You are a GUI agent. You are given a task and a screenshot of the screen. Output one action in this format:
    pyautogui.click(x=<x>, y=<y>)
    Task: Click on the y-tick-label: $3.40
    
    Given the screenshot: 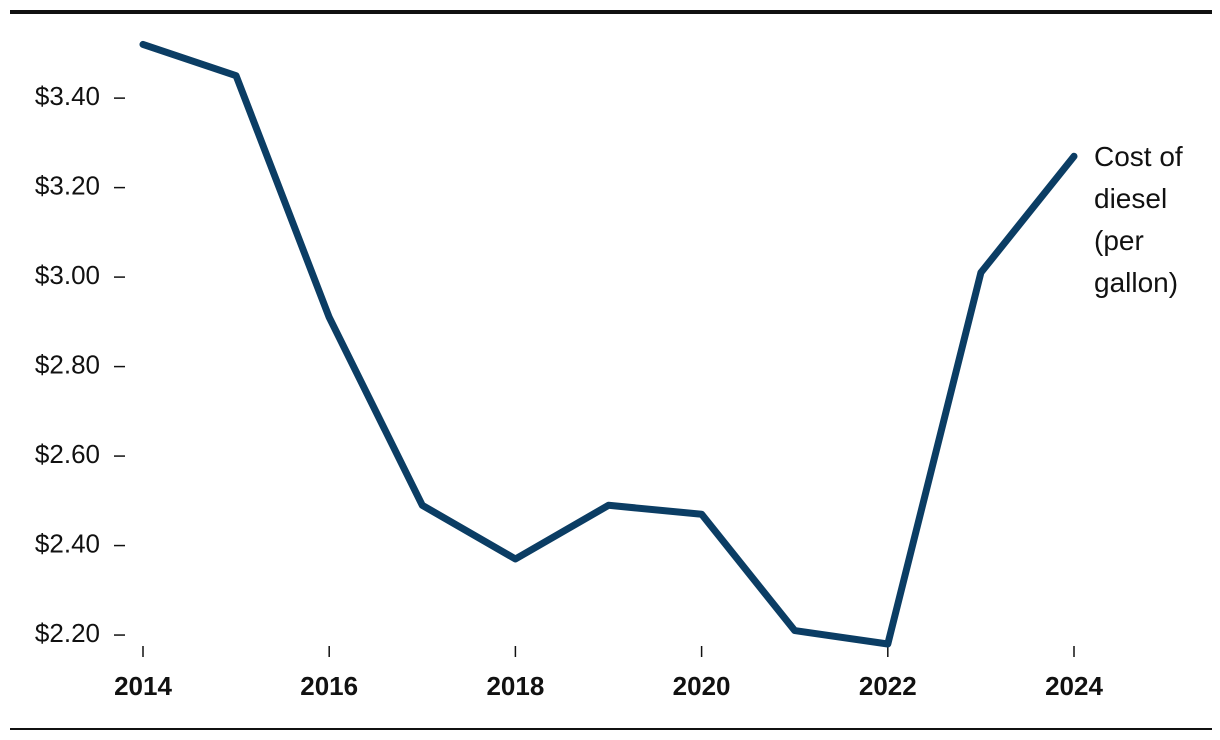 What is the action you would take?
    pyautogui.click(x=67, y=96)
    